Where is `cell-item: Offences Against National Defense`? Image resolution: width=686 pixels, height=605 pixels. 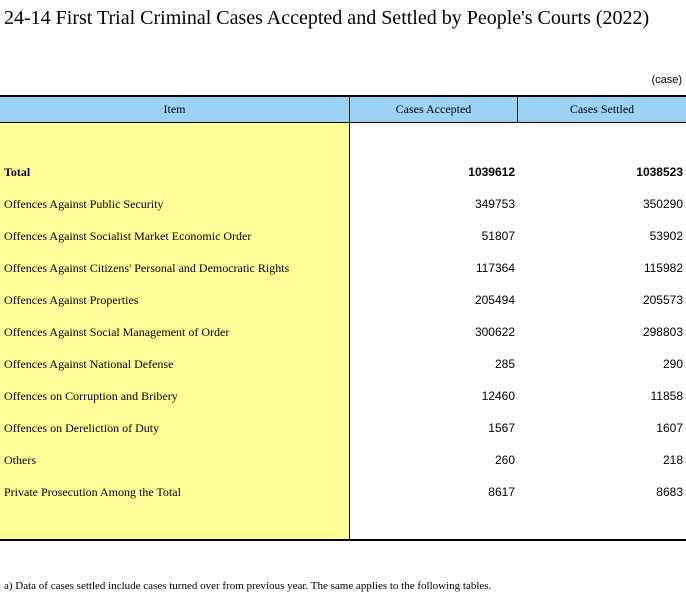
cell-item: Offences Against National Defense is located at coordinates (89, 364).